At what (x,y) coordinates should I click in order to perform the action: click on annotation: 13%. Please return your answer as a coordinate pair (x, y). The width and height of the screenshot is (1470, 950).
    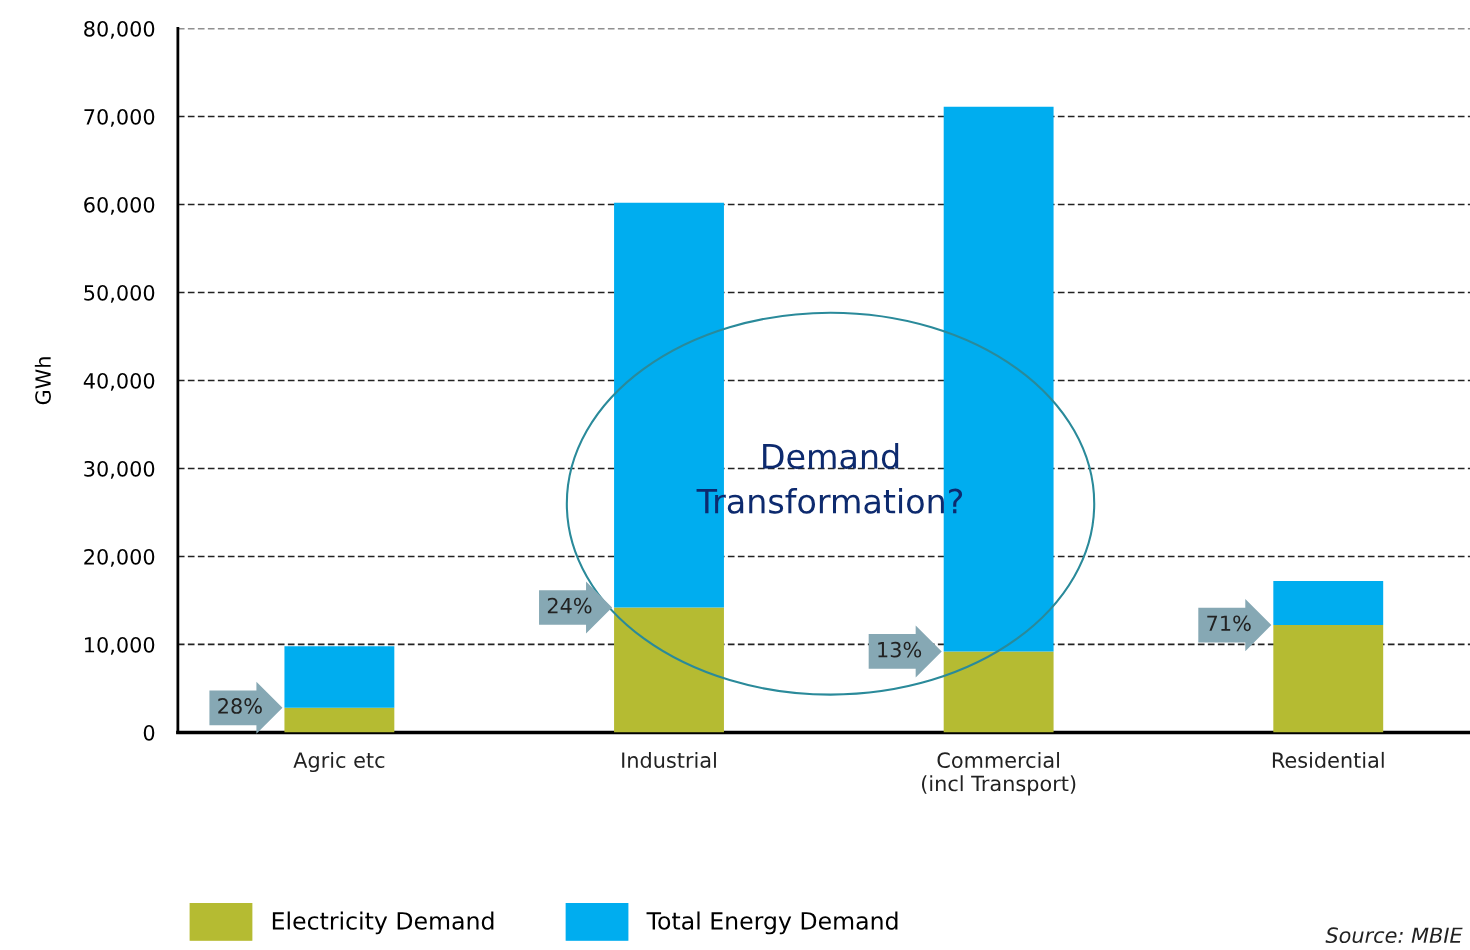
    Looking at the image, I should click on (900, 649).